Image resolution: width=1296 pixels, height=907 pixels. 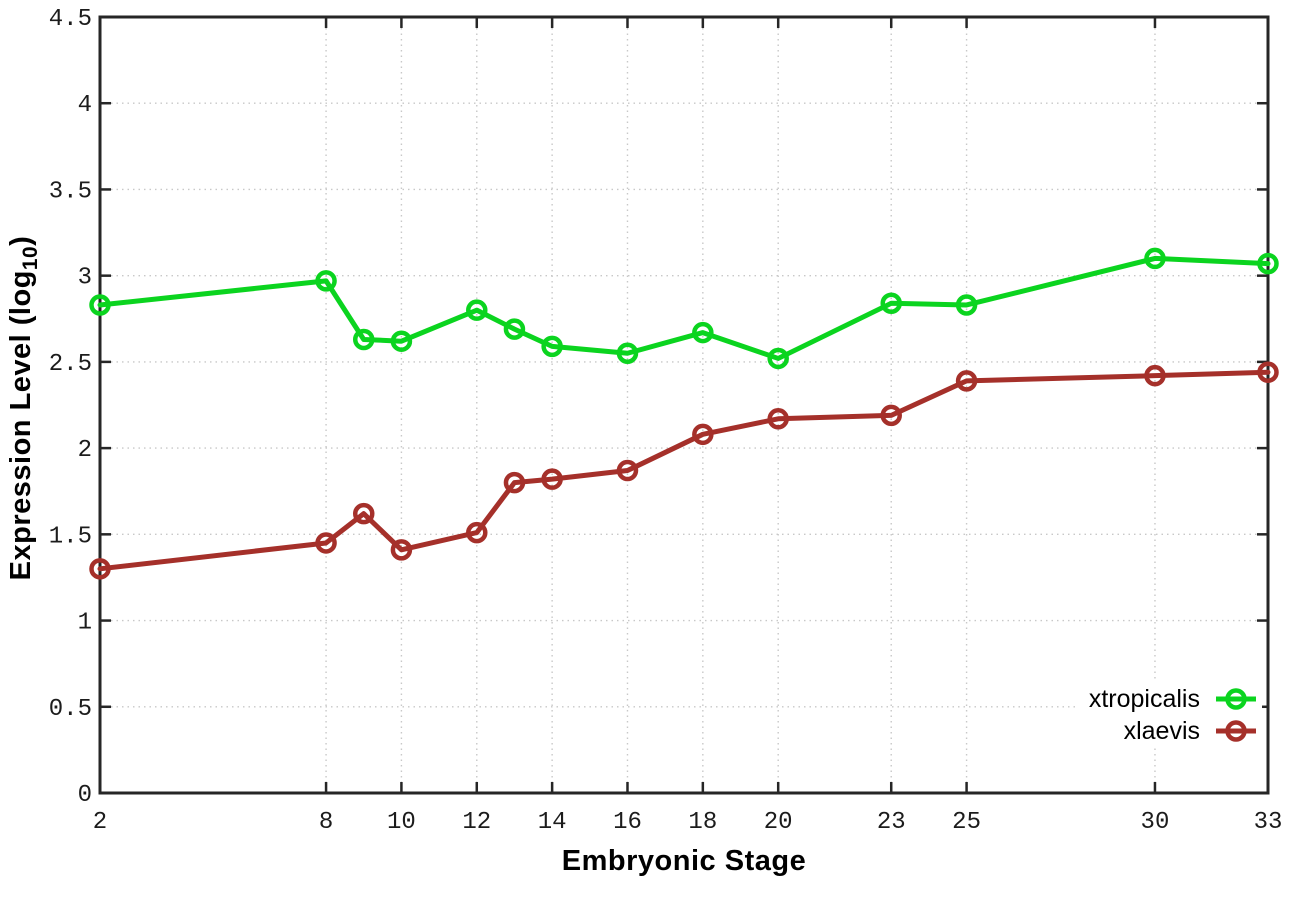 I want to click on x-tick-label: 20, so click(x=778, y=822).